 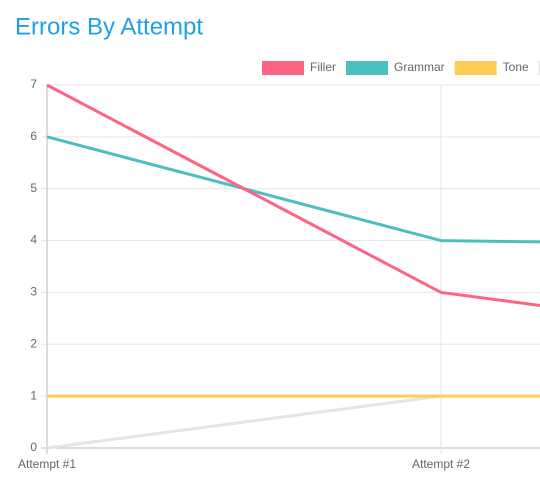 What do you see at coordinates (293, 422) in the screenshot?
I see `series-line` at bounding box center [293, 422].